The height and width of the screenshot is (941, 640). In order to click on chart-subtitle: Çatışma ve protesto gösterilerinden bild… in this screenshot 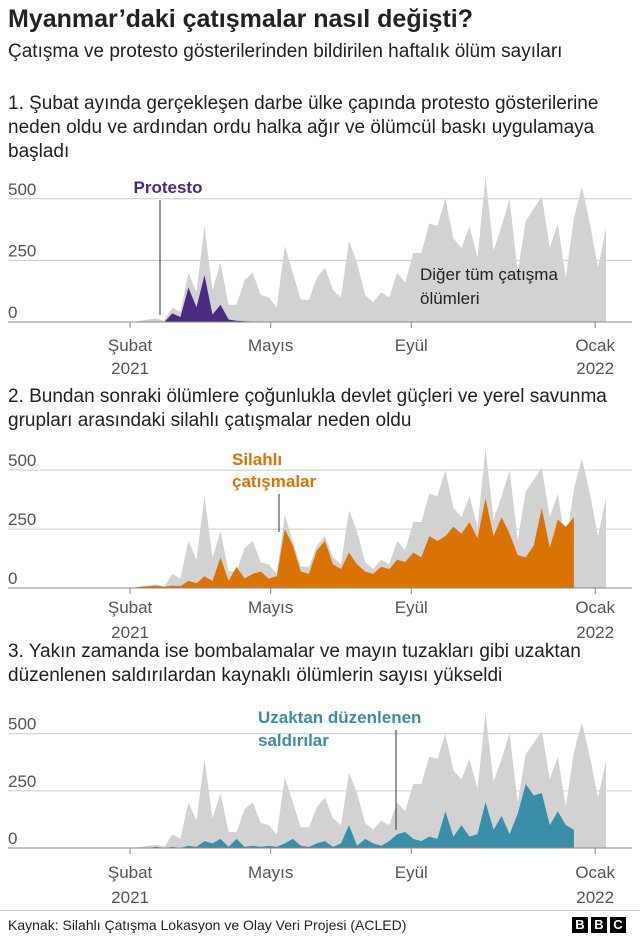, I will do `click(285, 51)`.